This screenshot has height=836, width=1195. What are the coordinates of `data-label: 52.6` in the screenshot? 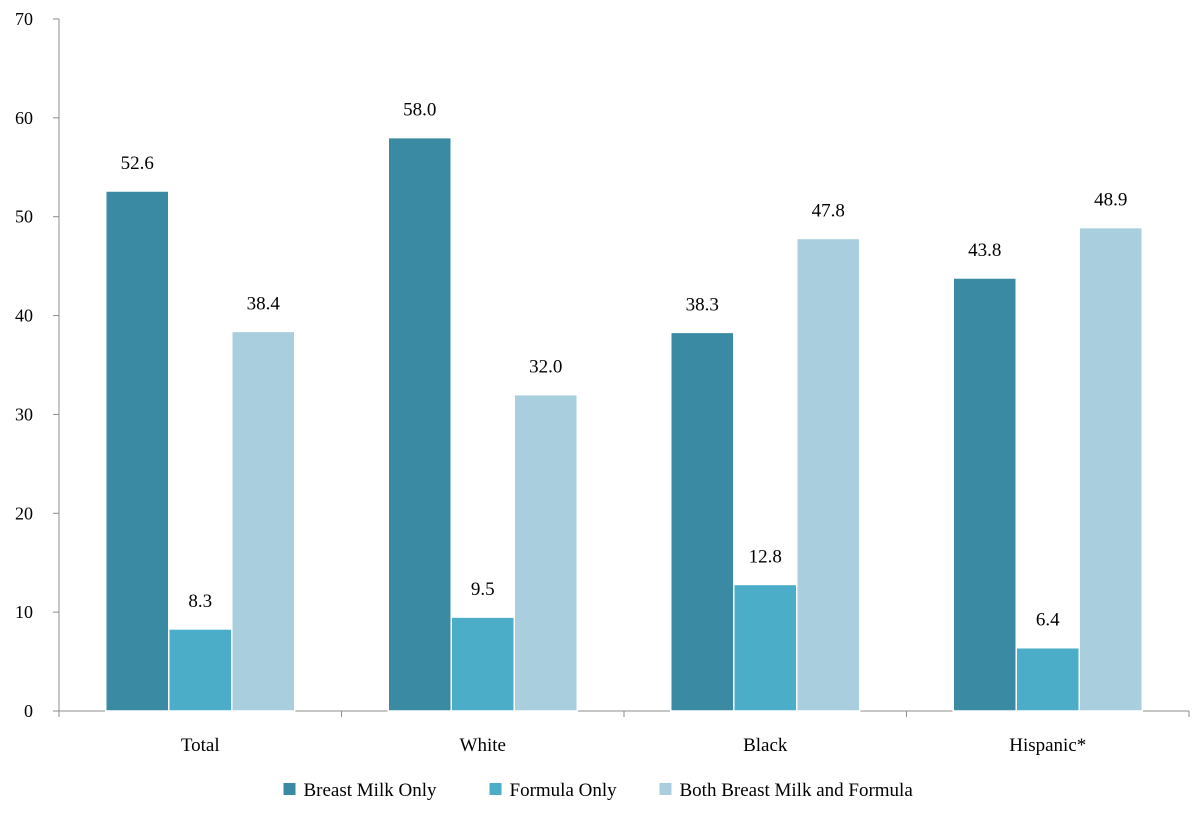 It's located at (137, 163).